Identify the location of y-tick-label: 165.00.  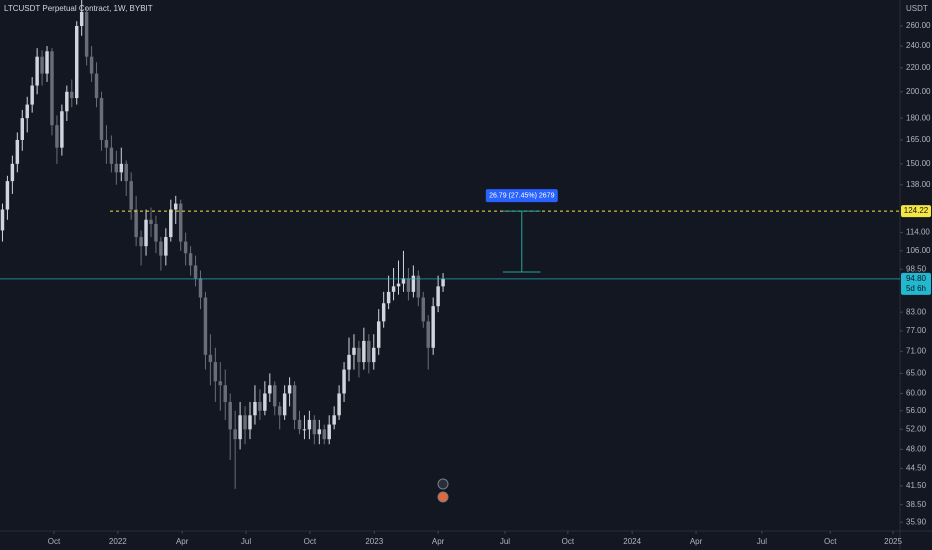
(918, 139).